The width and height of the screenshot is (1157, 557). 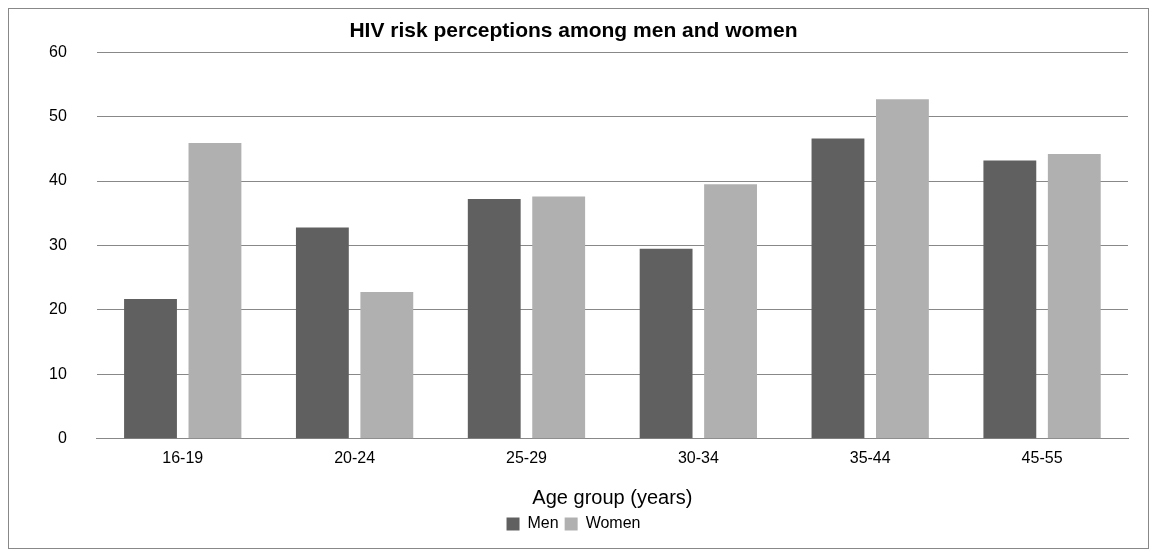 What do you see at coordinates (698, 457) in the screenshot?
I see `x-tick-label: 30-34` at bounding box center [698, 457].